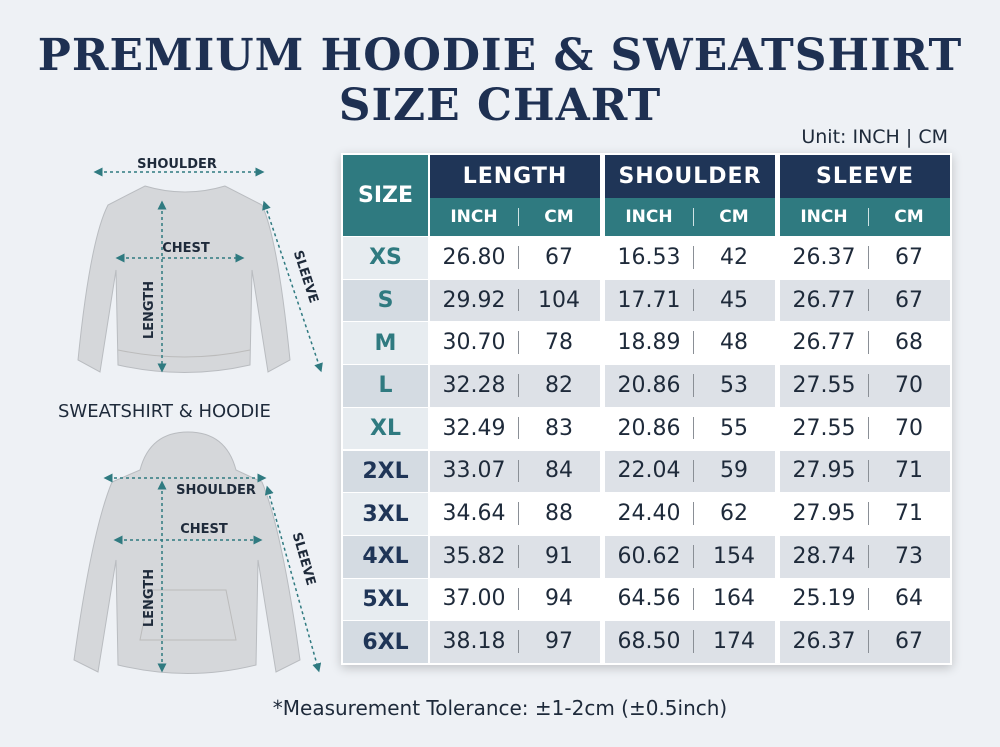 Image resolution: width=1000 pixels, height=747 pixels. I want to click on value-cell: 42, so click(734, 257).